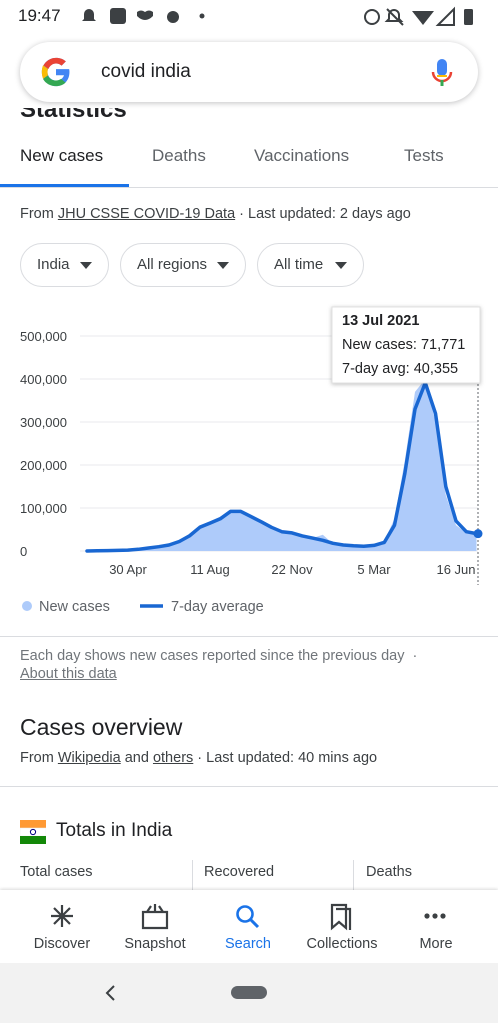 The width and height of the screenshot is (498, 1023). Describe the element at coordinates (389, 872) in the screenshot. I see `column-header: Deaths` at that location.